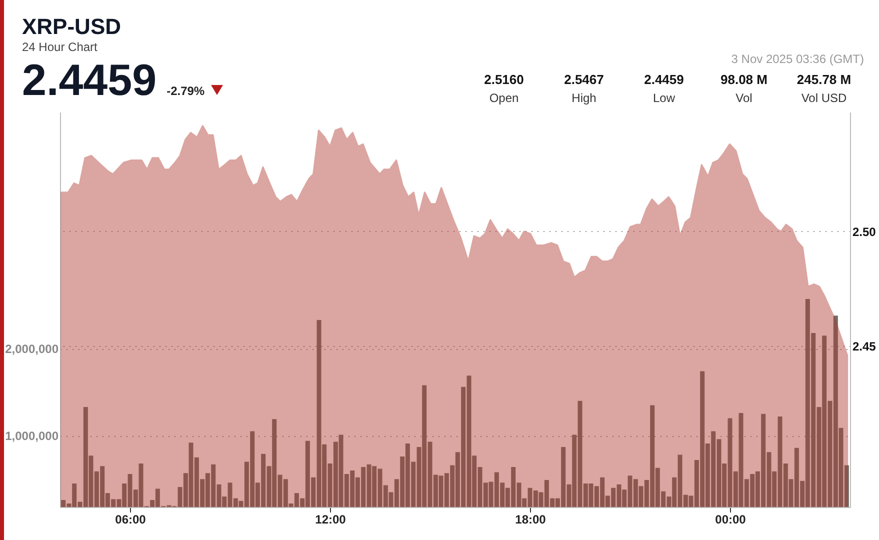 Image resolution: width=879 pixels, height=540 pixels. I want to click on x-tick-label: 12:00, so click(330, 519).